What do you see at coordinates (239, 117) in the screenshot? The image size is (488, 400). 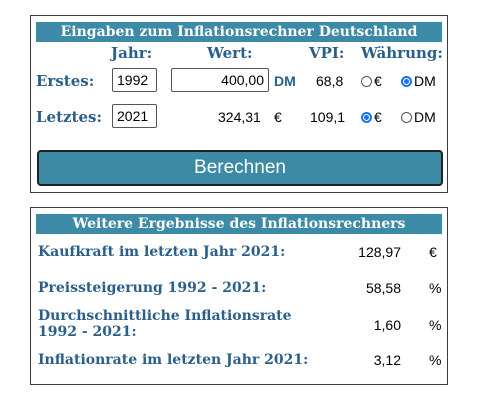 I see `last-value-result: 324,31` at bounding box center [239, 117].